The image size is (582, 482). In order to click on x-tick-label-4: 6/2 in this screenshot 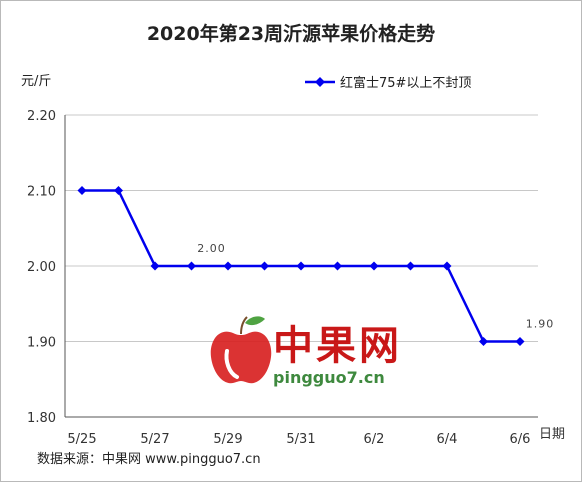, I will do `click(374, 439)`.